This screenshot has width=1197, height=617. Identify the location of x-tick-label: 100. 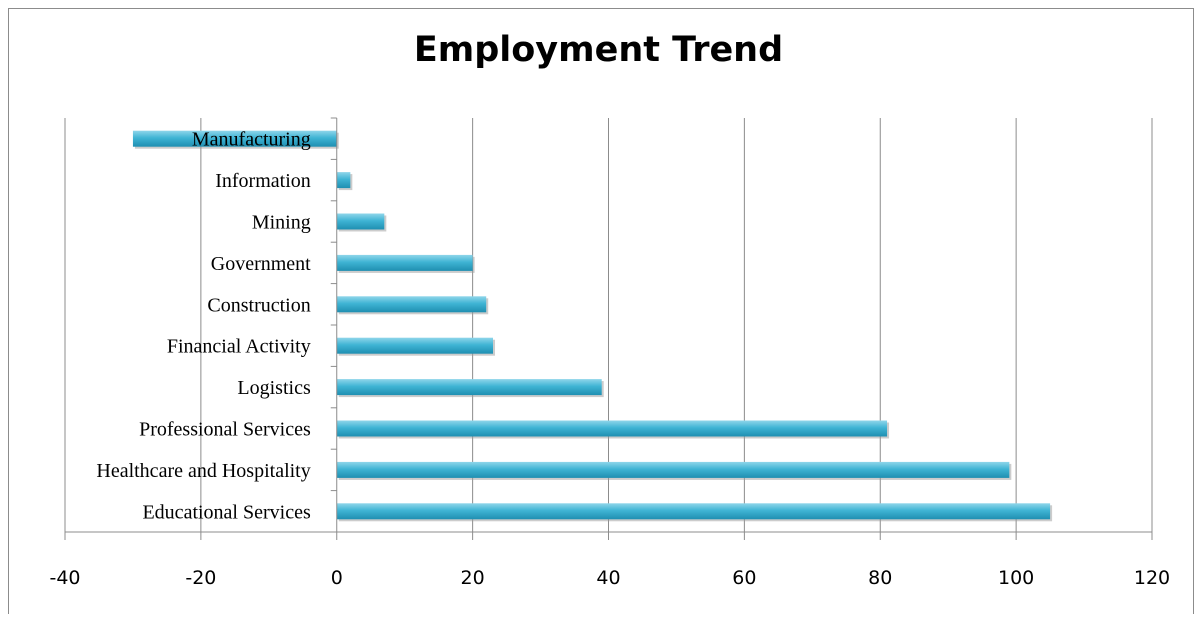
(1016, 578).